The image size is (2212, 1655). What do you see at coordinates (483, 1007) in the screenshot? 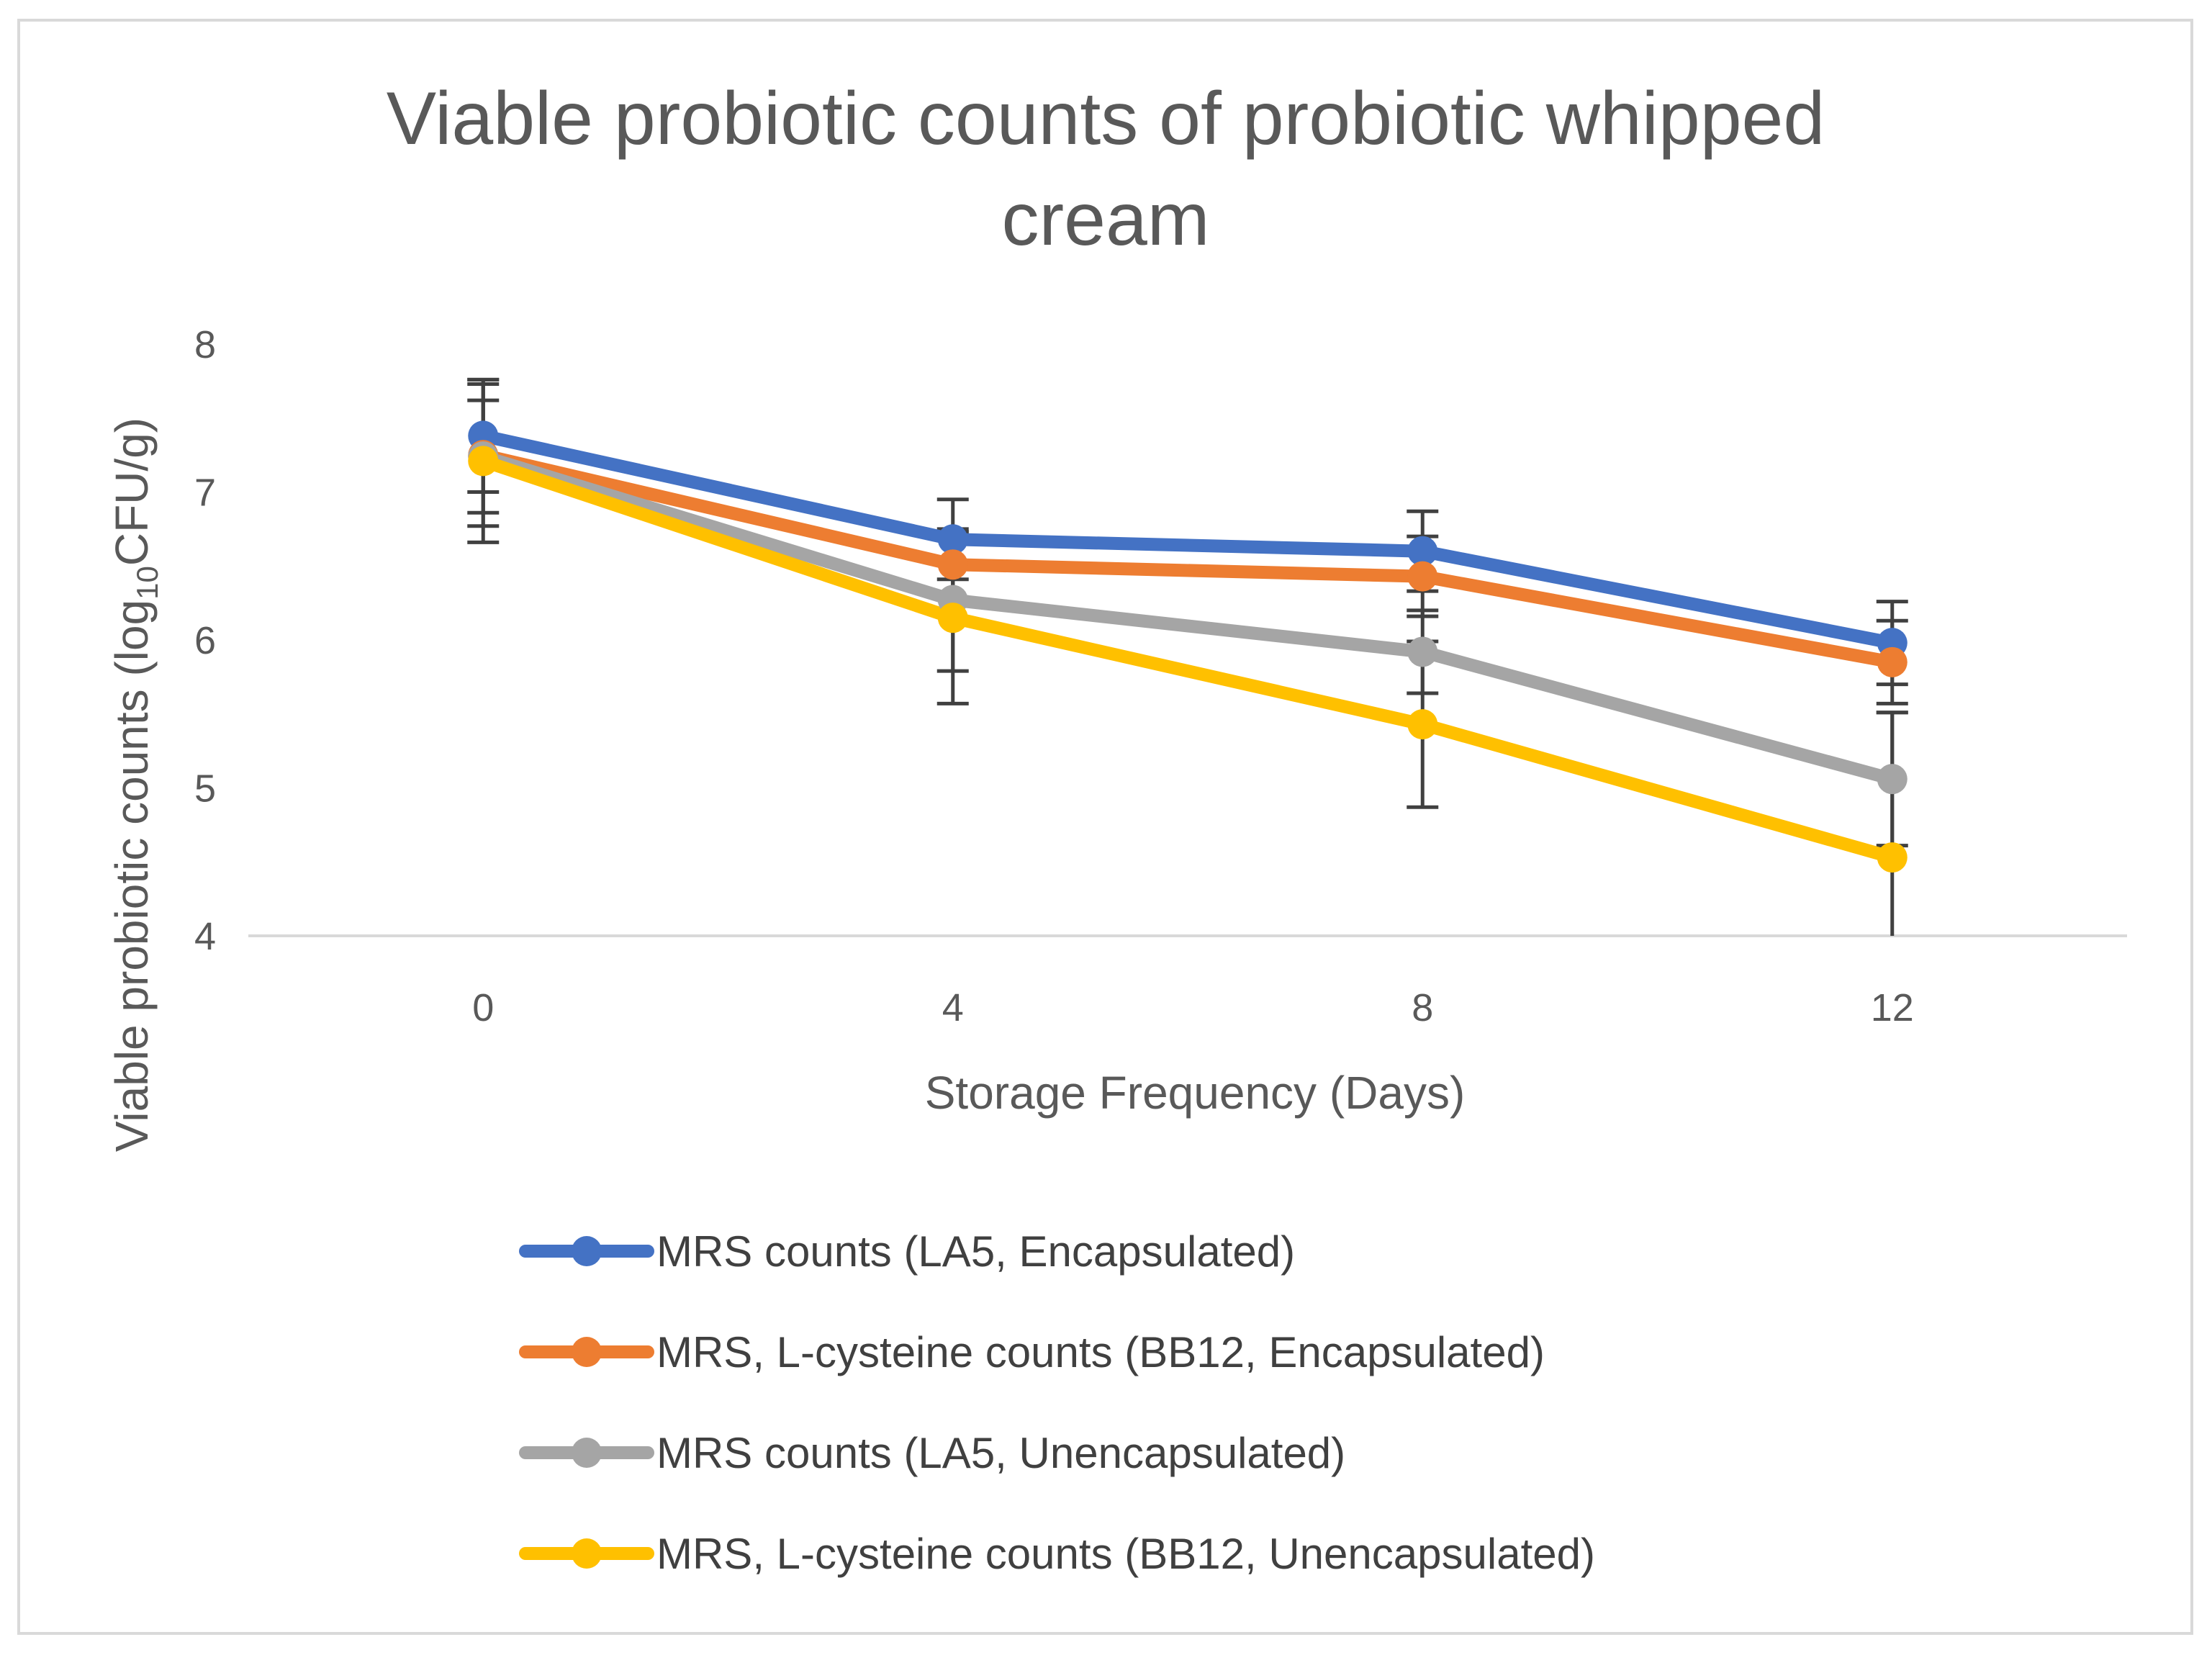
I see `x-tick-label: 0` at bounding box center [483, 1007].